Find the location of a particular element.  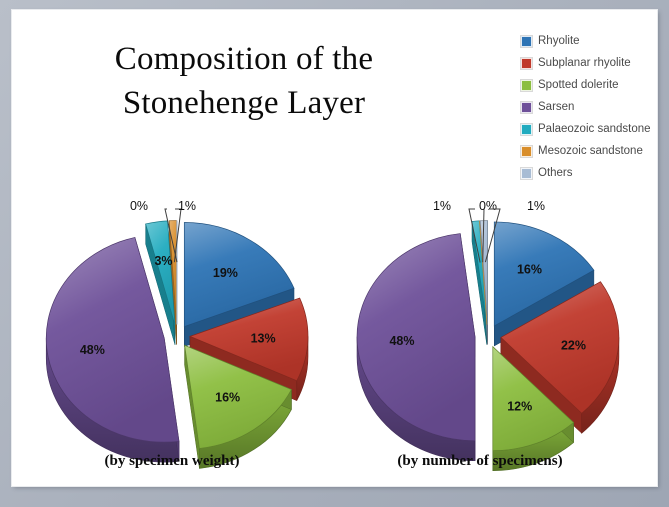

legend-item: Sarsen is located at coordinates (589, 107).